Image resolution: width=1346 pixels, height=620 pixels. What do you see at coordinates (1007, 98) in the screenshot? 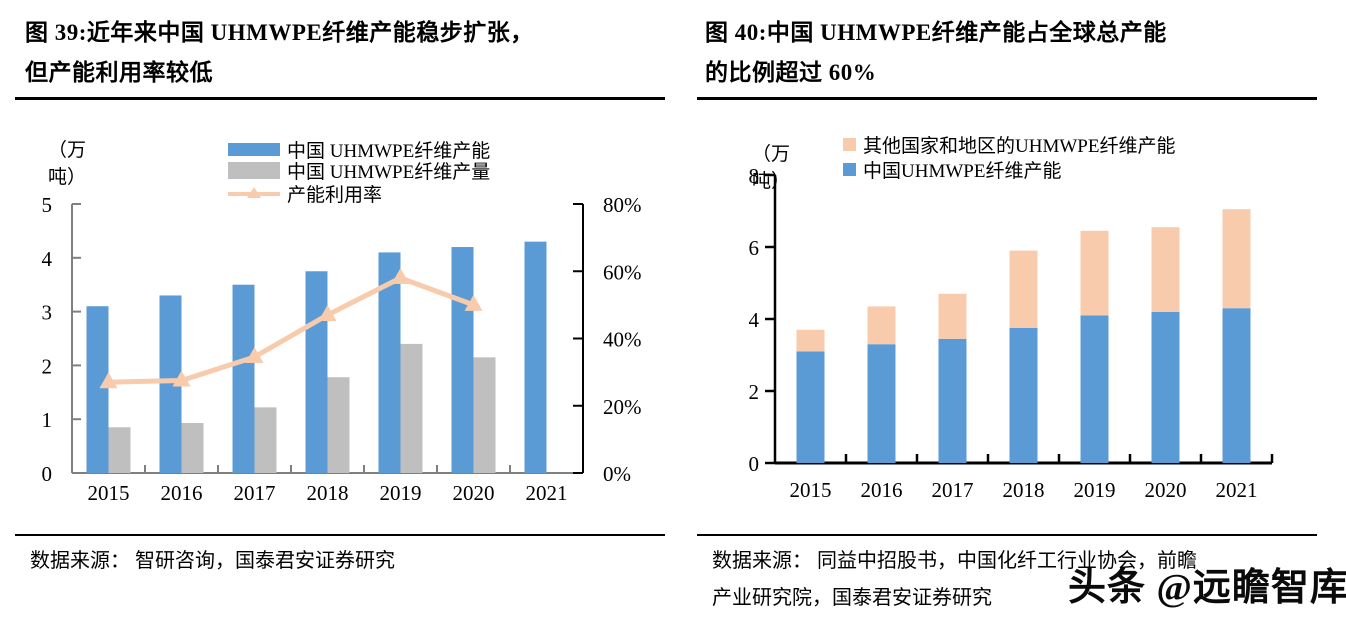
I see `figure40-title-rule` at bounding box center [1007, 98].